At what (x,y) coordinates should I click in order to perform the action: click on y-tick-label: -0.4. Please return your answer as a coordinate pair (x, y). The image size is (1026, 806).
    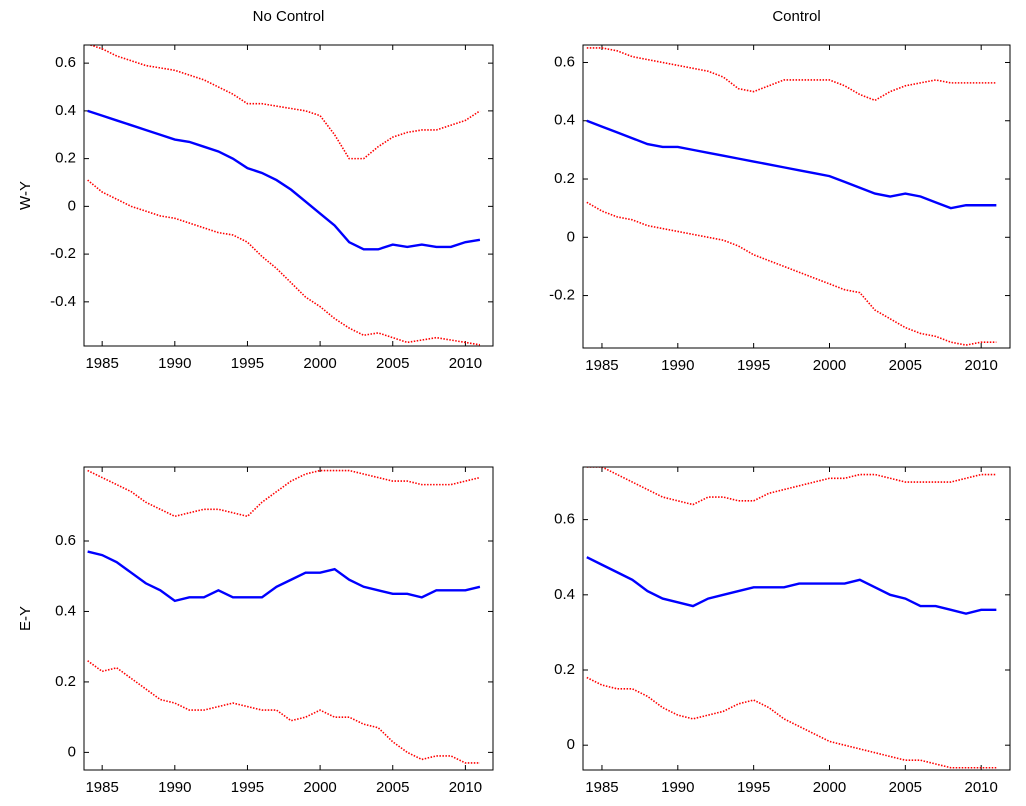
    Looking at the image, I should click on (63, 301).